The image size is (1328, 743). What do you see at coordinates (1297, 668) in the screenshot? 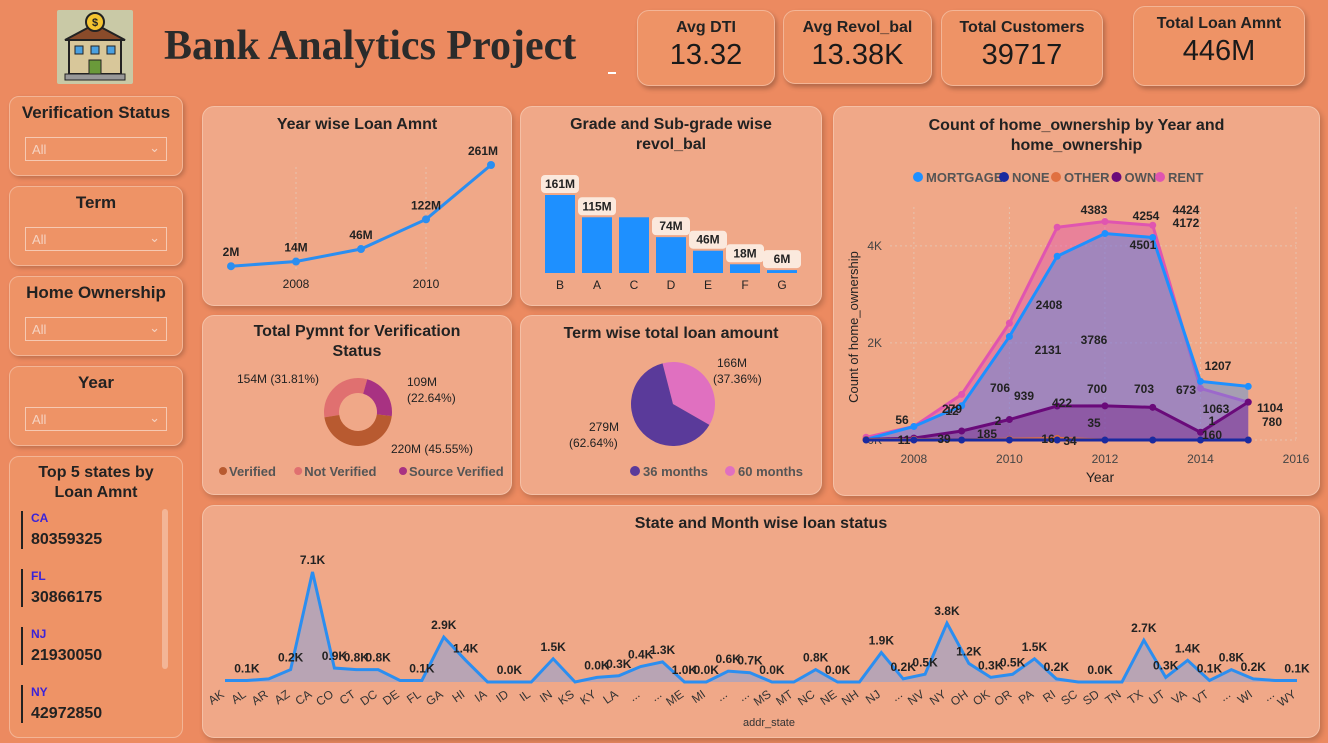
I see `data-label: 0.1K` at bounding box center [1297, 668].